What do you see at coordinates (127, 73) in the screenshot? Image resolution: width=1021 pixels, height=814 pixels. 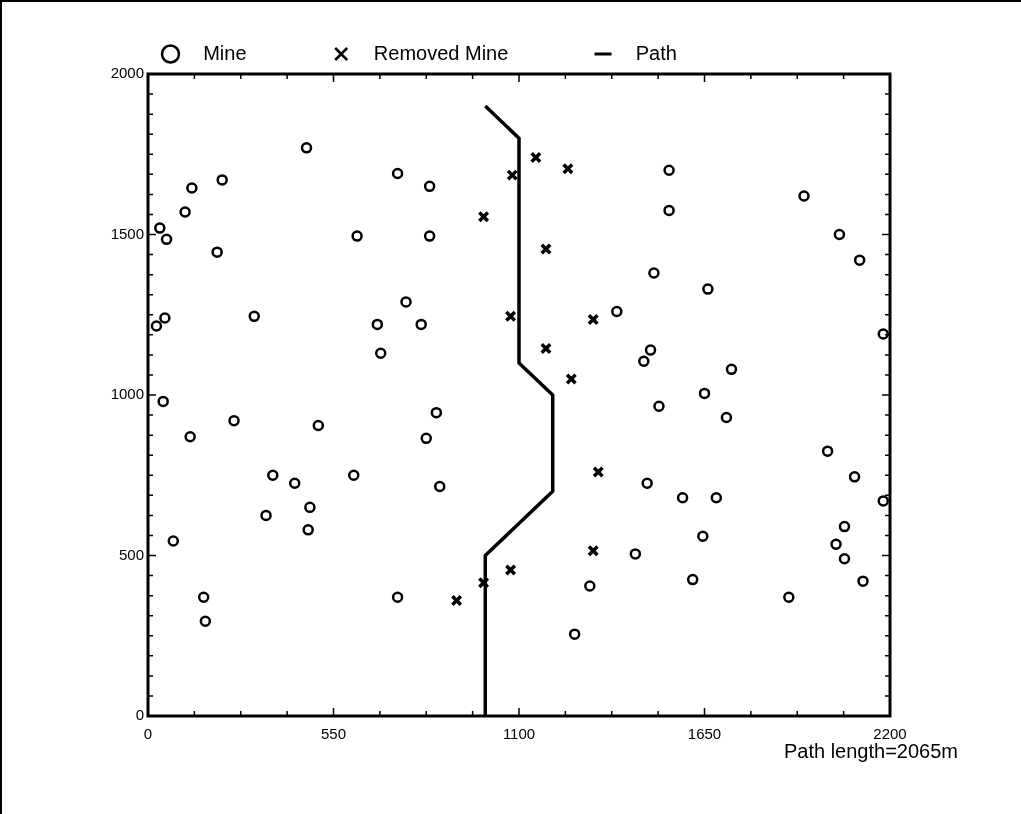 I see `y-tick-label: 2000` at bounding box center [127, 73].